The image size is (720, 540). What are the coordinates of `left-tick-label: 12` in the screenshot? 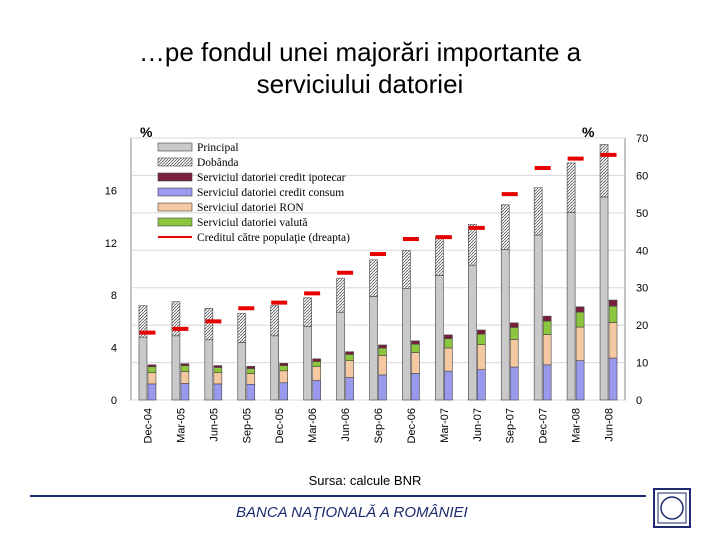 It's located at (111, 244).